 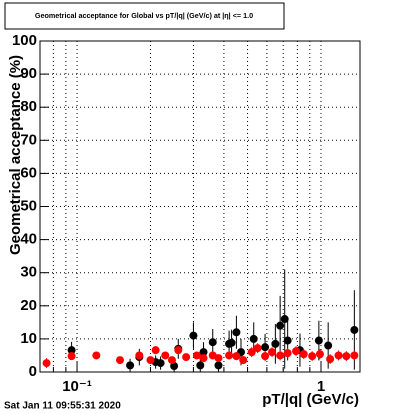 I want to click on x-tick-label: 1, so click(x=321, y=386).